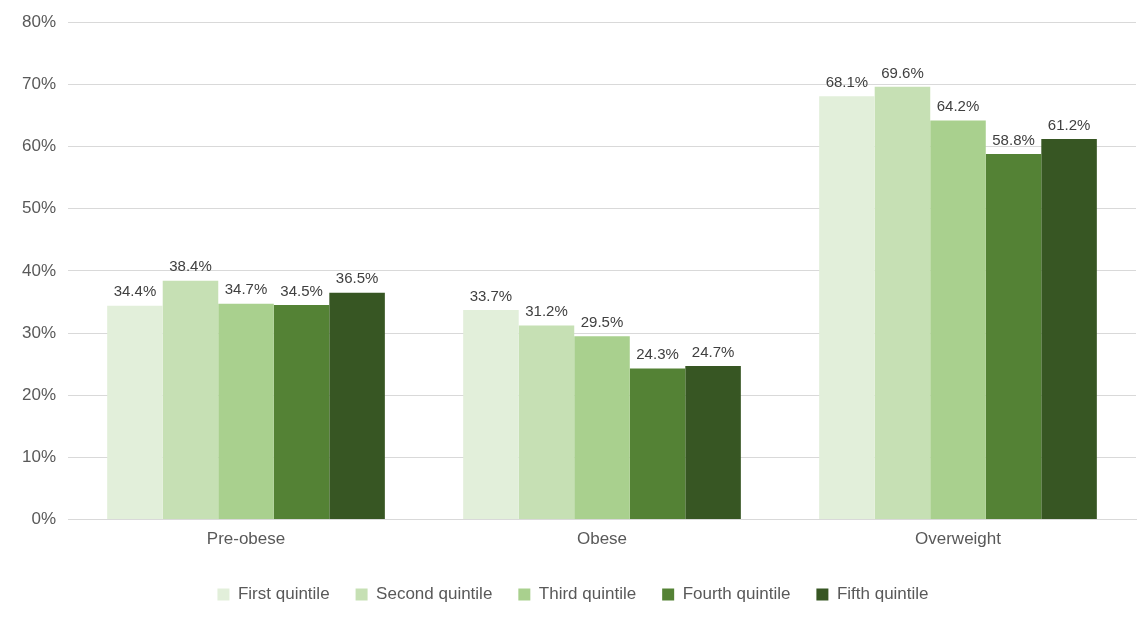 Image resolution: width=1140 pixels, height=617 pixels. What do you see at coordinates (434, 594) in the screenshot?
I see `legend-label: Second quintile` at bounding box center [434, 594].